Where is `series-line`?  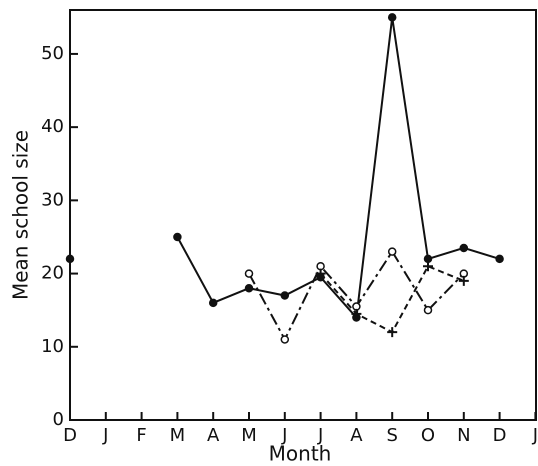 series-line is located at coordinates (392, 299).